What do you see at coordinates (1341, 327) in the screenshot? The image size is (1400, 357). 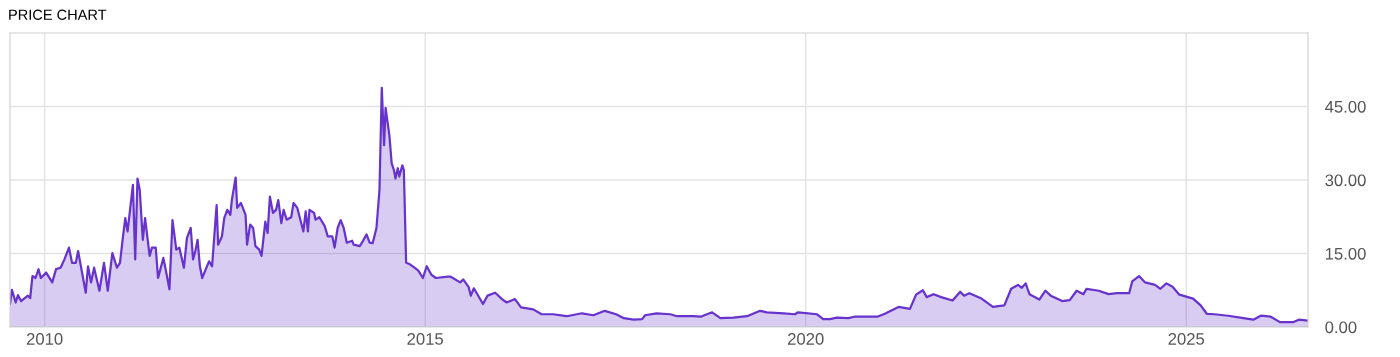 I see `y-tick-label: 0.00` at bounding box center [1341, 327].